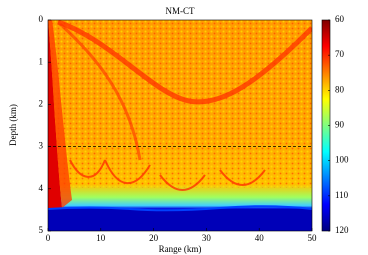 This screenshot has width=368, height=255. What do you see at coordinates (48, 238) in the screenshot?
I see `x-tick-label: 0` at bounding box center [48, 238].